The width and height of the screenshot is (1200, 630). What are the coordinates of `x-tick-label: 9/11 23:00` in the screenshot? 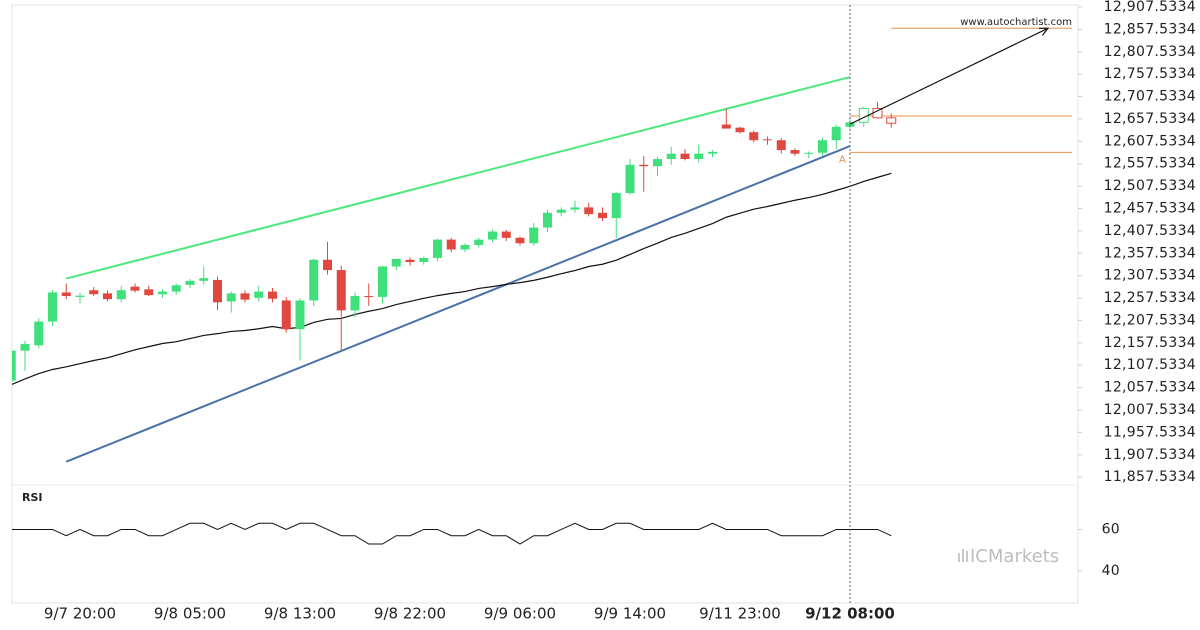 It's located at (740, 614).